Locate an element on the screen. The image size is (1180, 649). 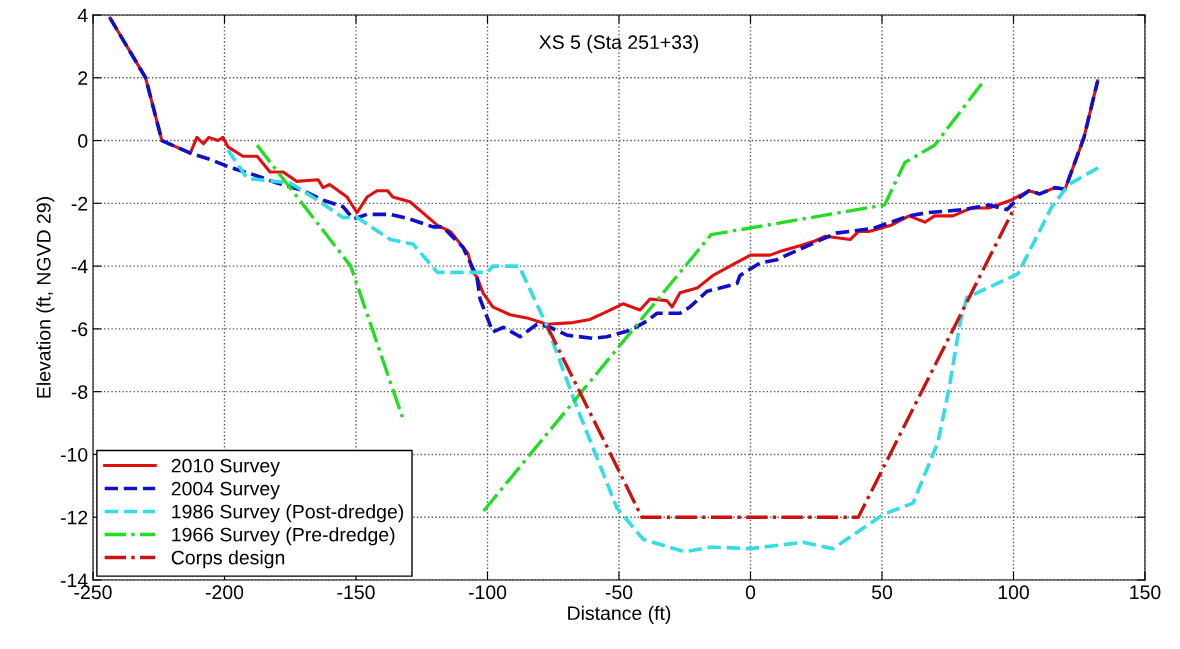
legend-label: 1966 Survey (Pre-dredge) is located at coordinates (283, 536).